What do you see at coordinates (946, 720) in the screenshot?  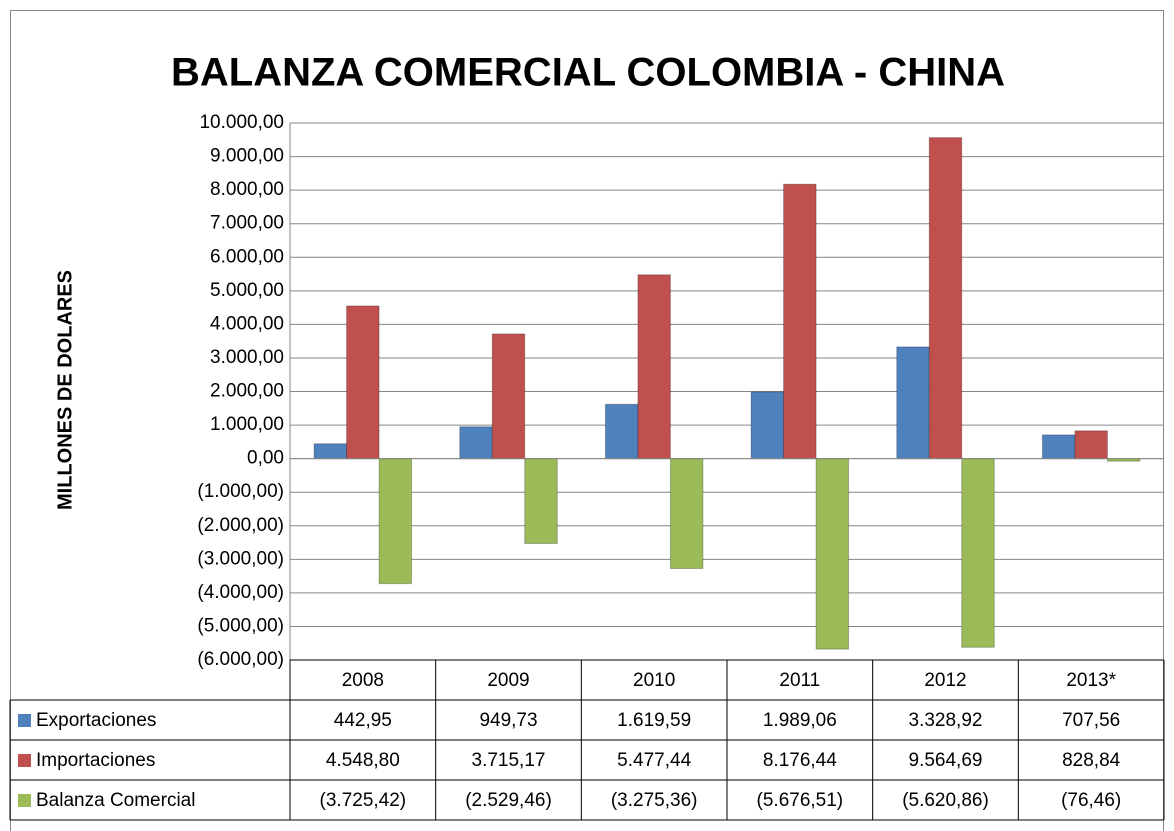 I see `table-value: 3.328,92` at bounding box center [946, 720].